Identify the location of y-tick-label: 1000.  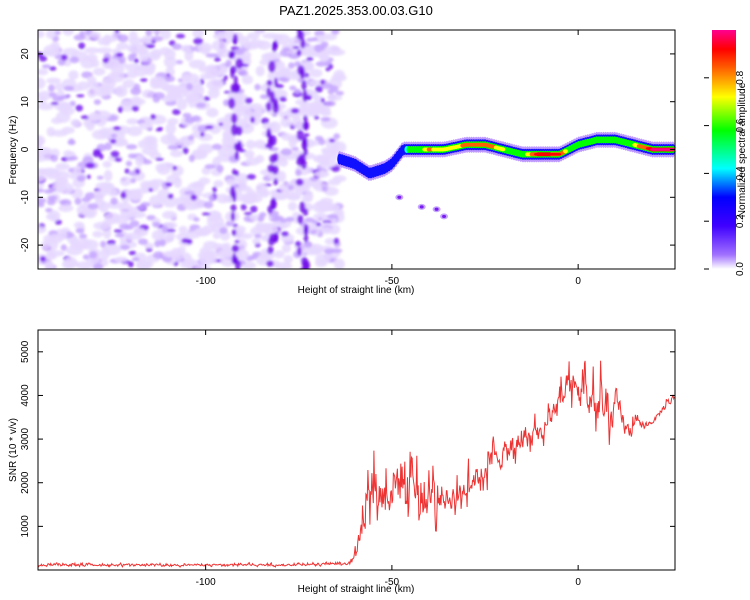
(25, 526).